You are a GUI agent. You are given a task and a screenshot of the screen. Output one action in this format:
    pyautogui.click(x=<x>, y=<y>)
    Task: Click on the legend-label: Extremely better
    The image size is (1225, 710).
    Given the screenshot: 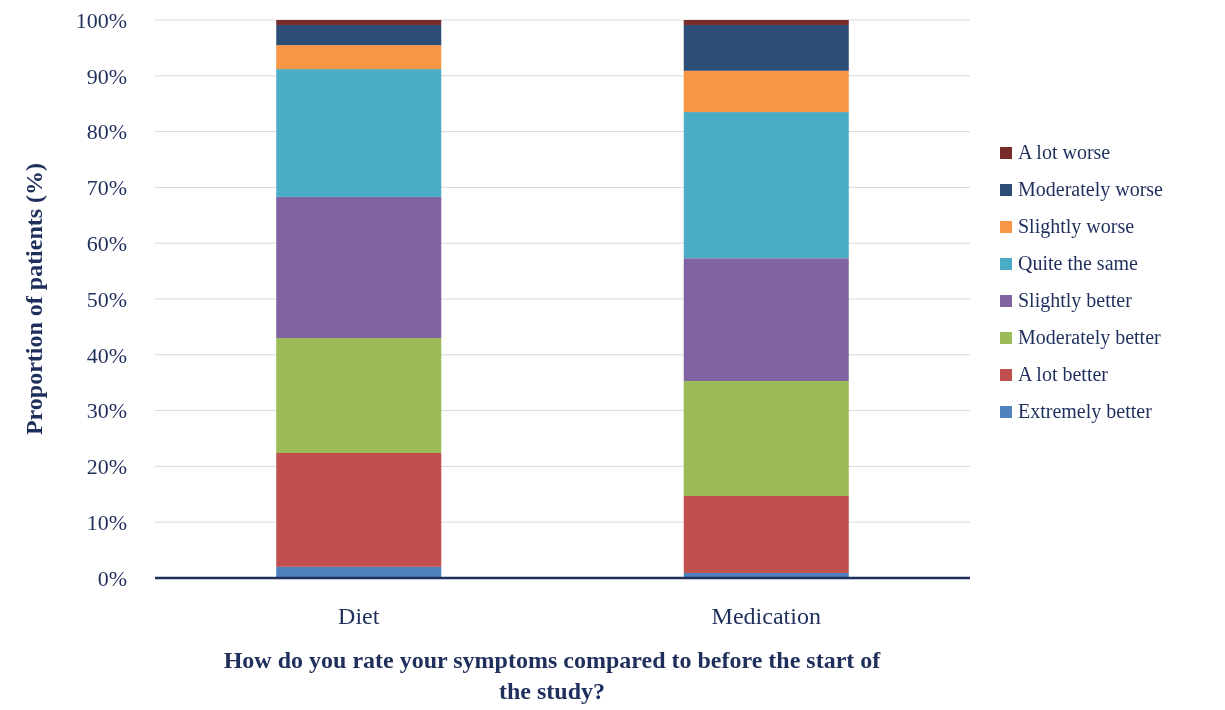 What is the action you would take?
    pyautogui.click(x=1085, y=411)
    